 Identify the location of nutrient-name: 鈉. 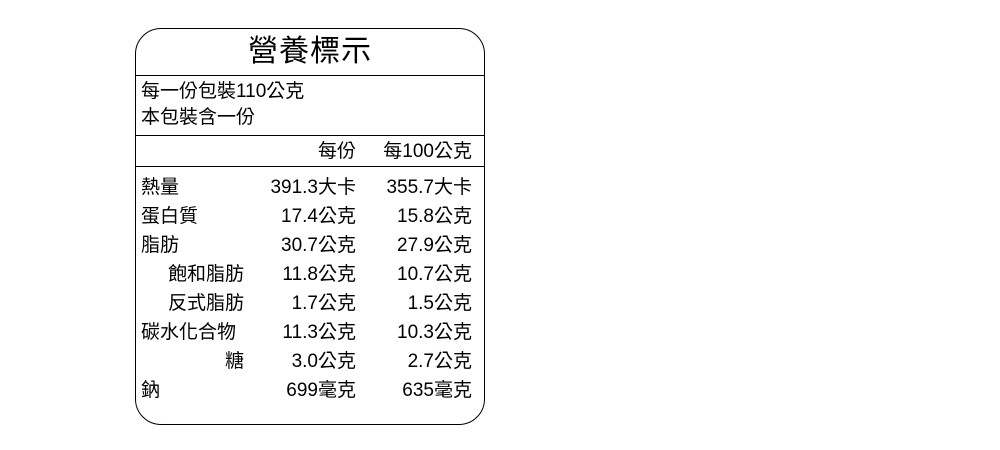
(151, 390).